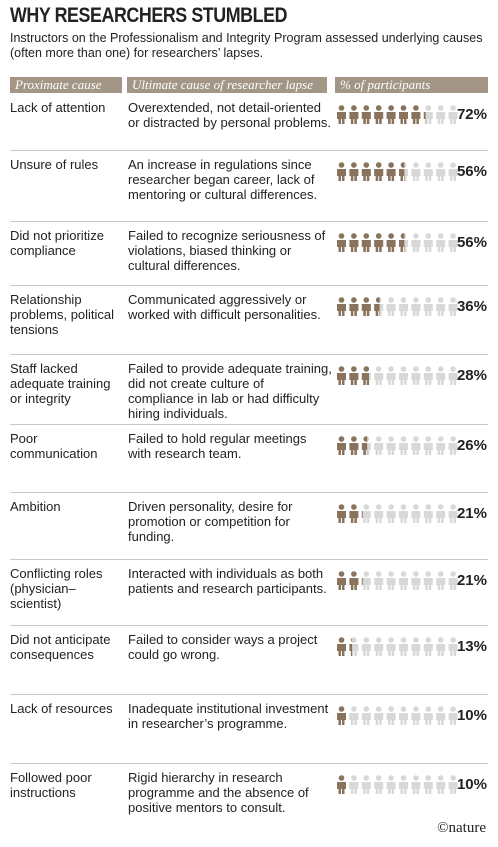  Describe the element at coordinates (51, 785) in the screenshot. I see `proximate-cause: Followed poor instructions` at that location.